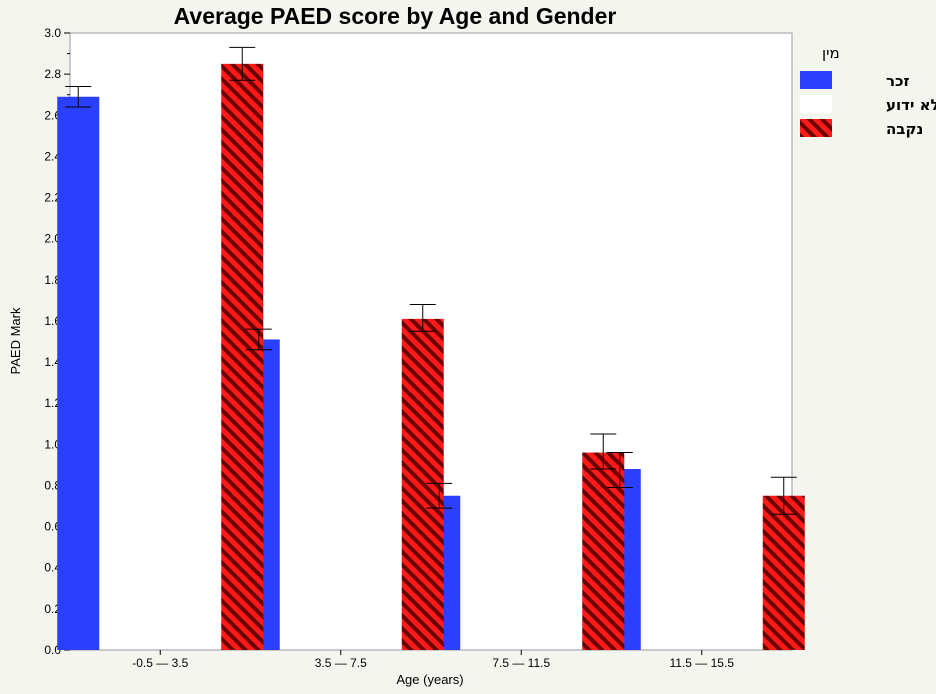 The image size is (936, 694). I want to click on legend-label: לא ידוע, so click(911, 105).